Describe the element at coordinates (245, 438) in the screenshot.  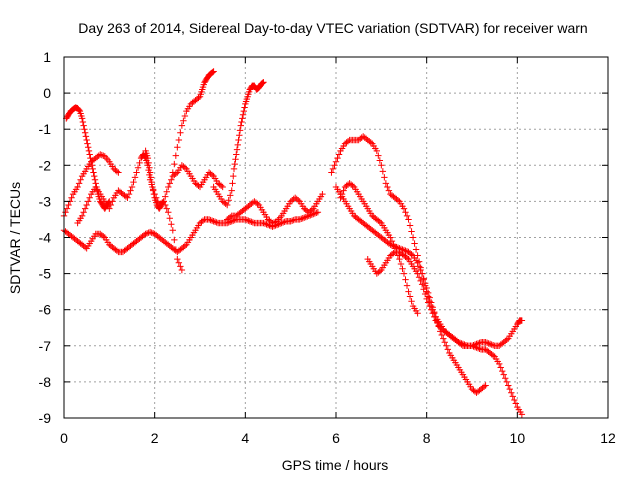
I see `x-tick-label: 4` at that location.